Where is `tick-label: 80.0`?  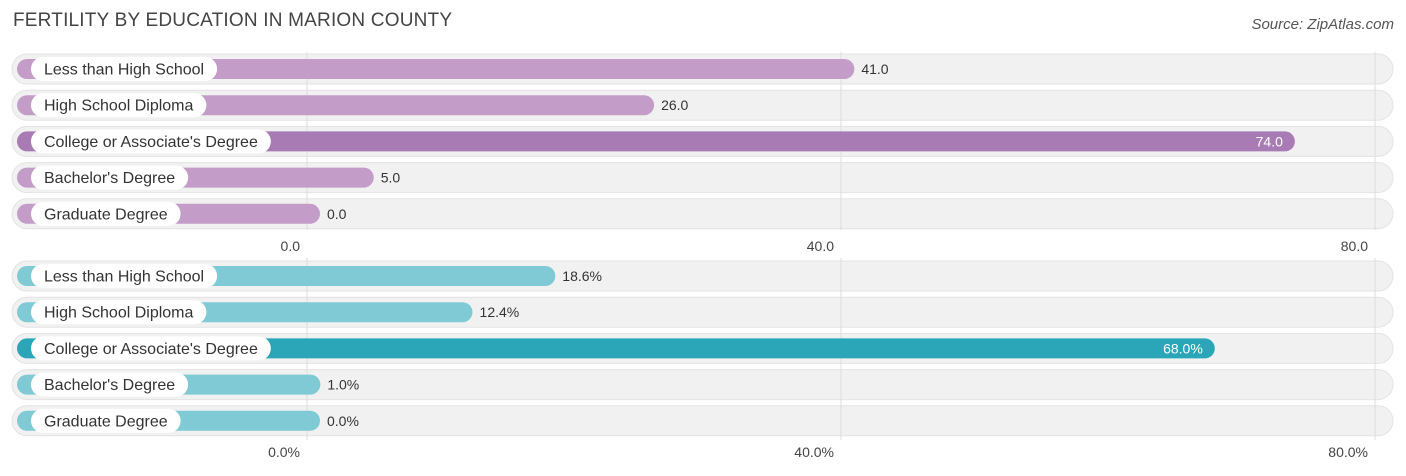
tick-label: 80.0 is located at coordinates (1354, 246).